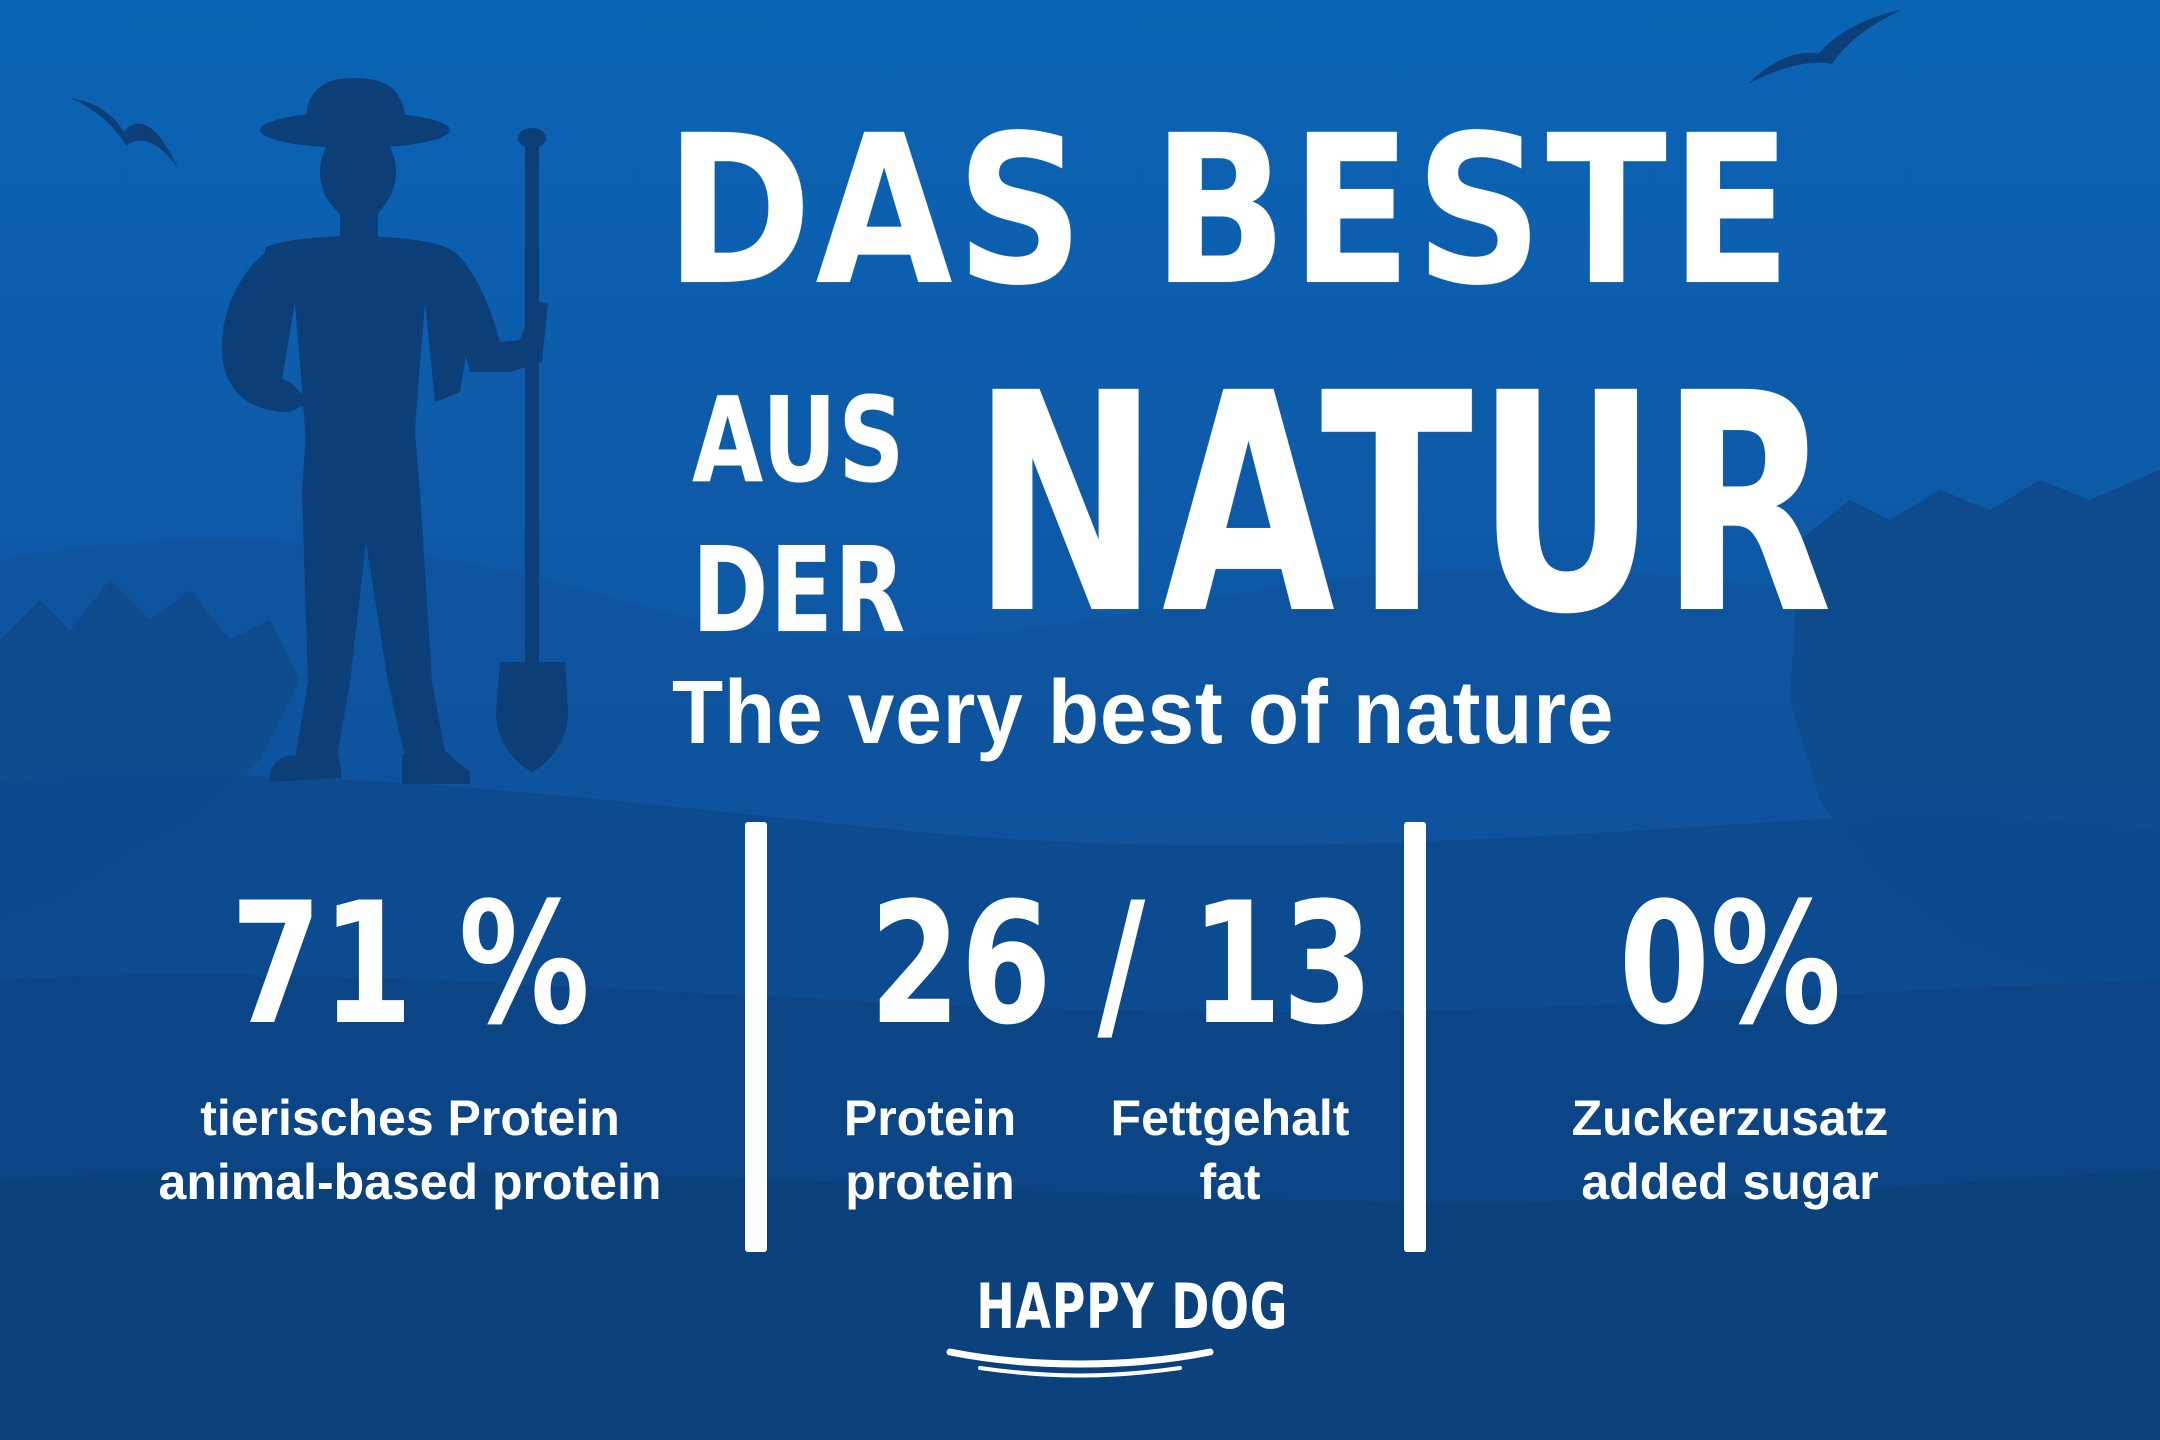 The width and height of the screenshot is (2160, 1440). I want to click on logo-swoosh-icon, so click(1080, 1363).